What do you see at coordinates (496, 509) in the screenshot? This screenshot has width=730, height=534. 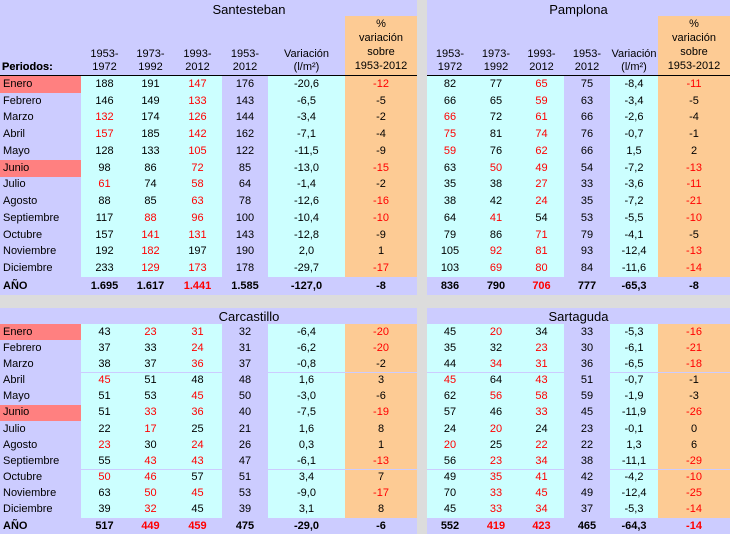 I see `value-cell: 33` at bounding box center [496, 509].